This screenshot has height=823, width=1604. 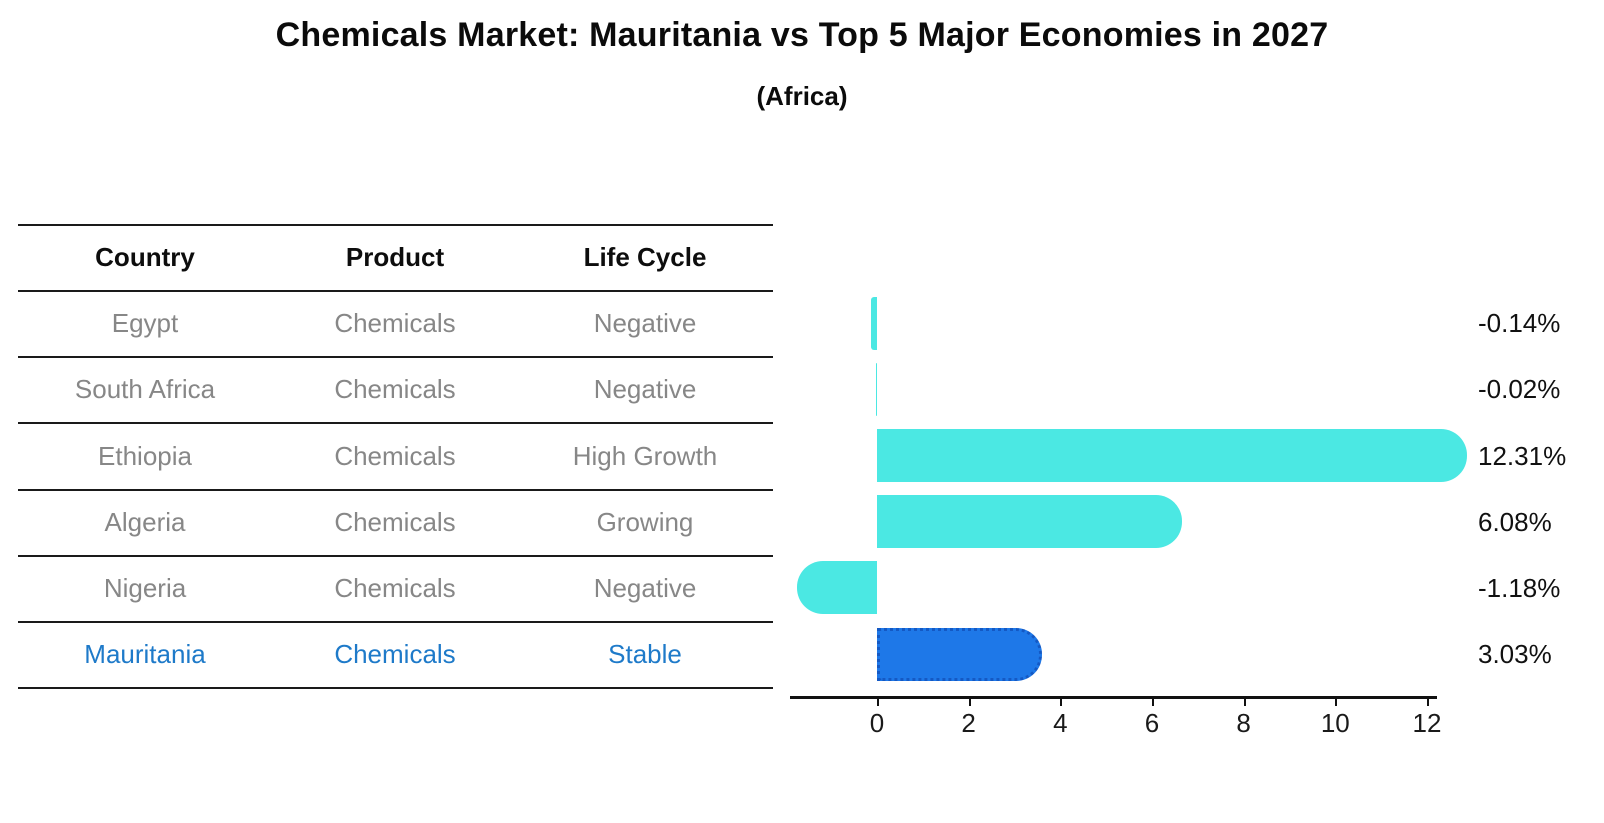 What do you see at coordinates (1519, 323) in the screenshot?
I see `bar-value-label: -0.14%` at bounding box center [1519, 323].